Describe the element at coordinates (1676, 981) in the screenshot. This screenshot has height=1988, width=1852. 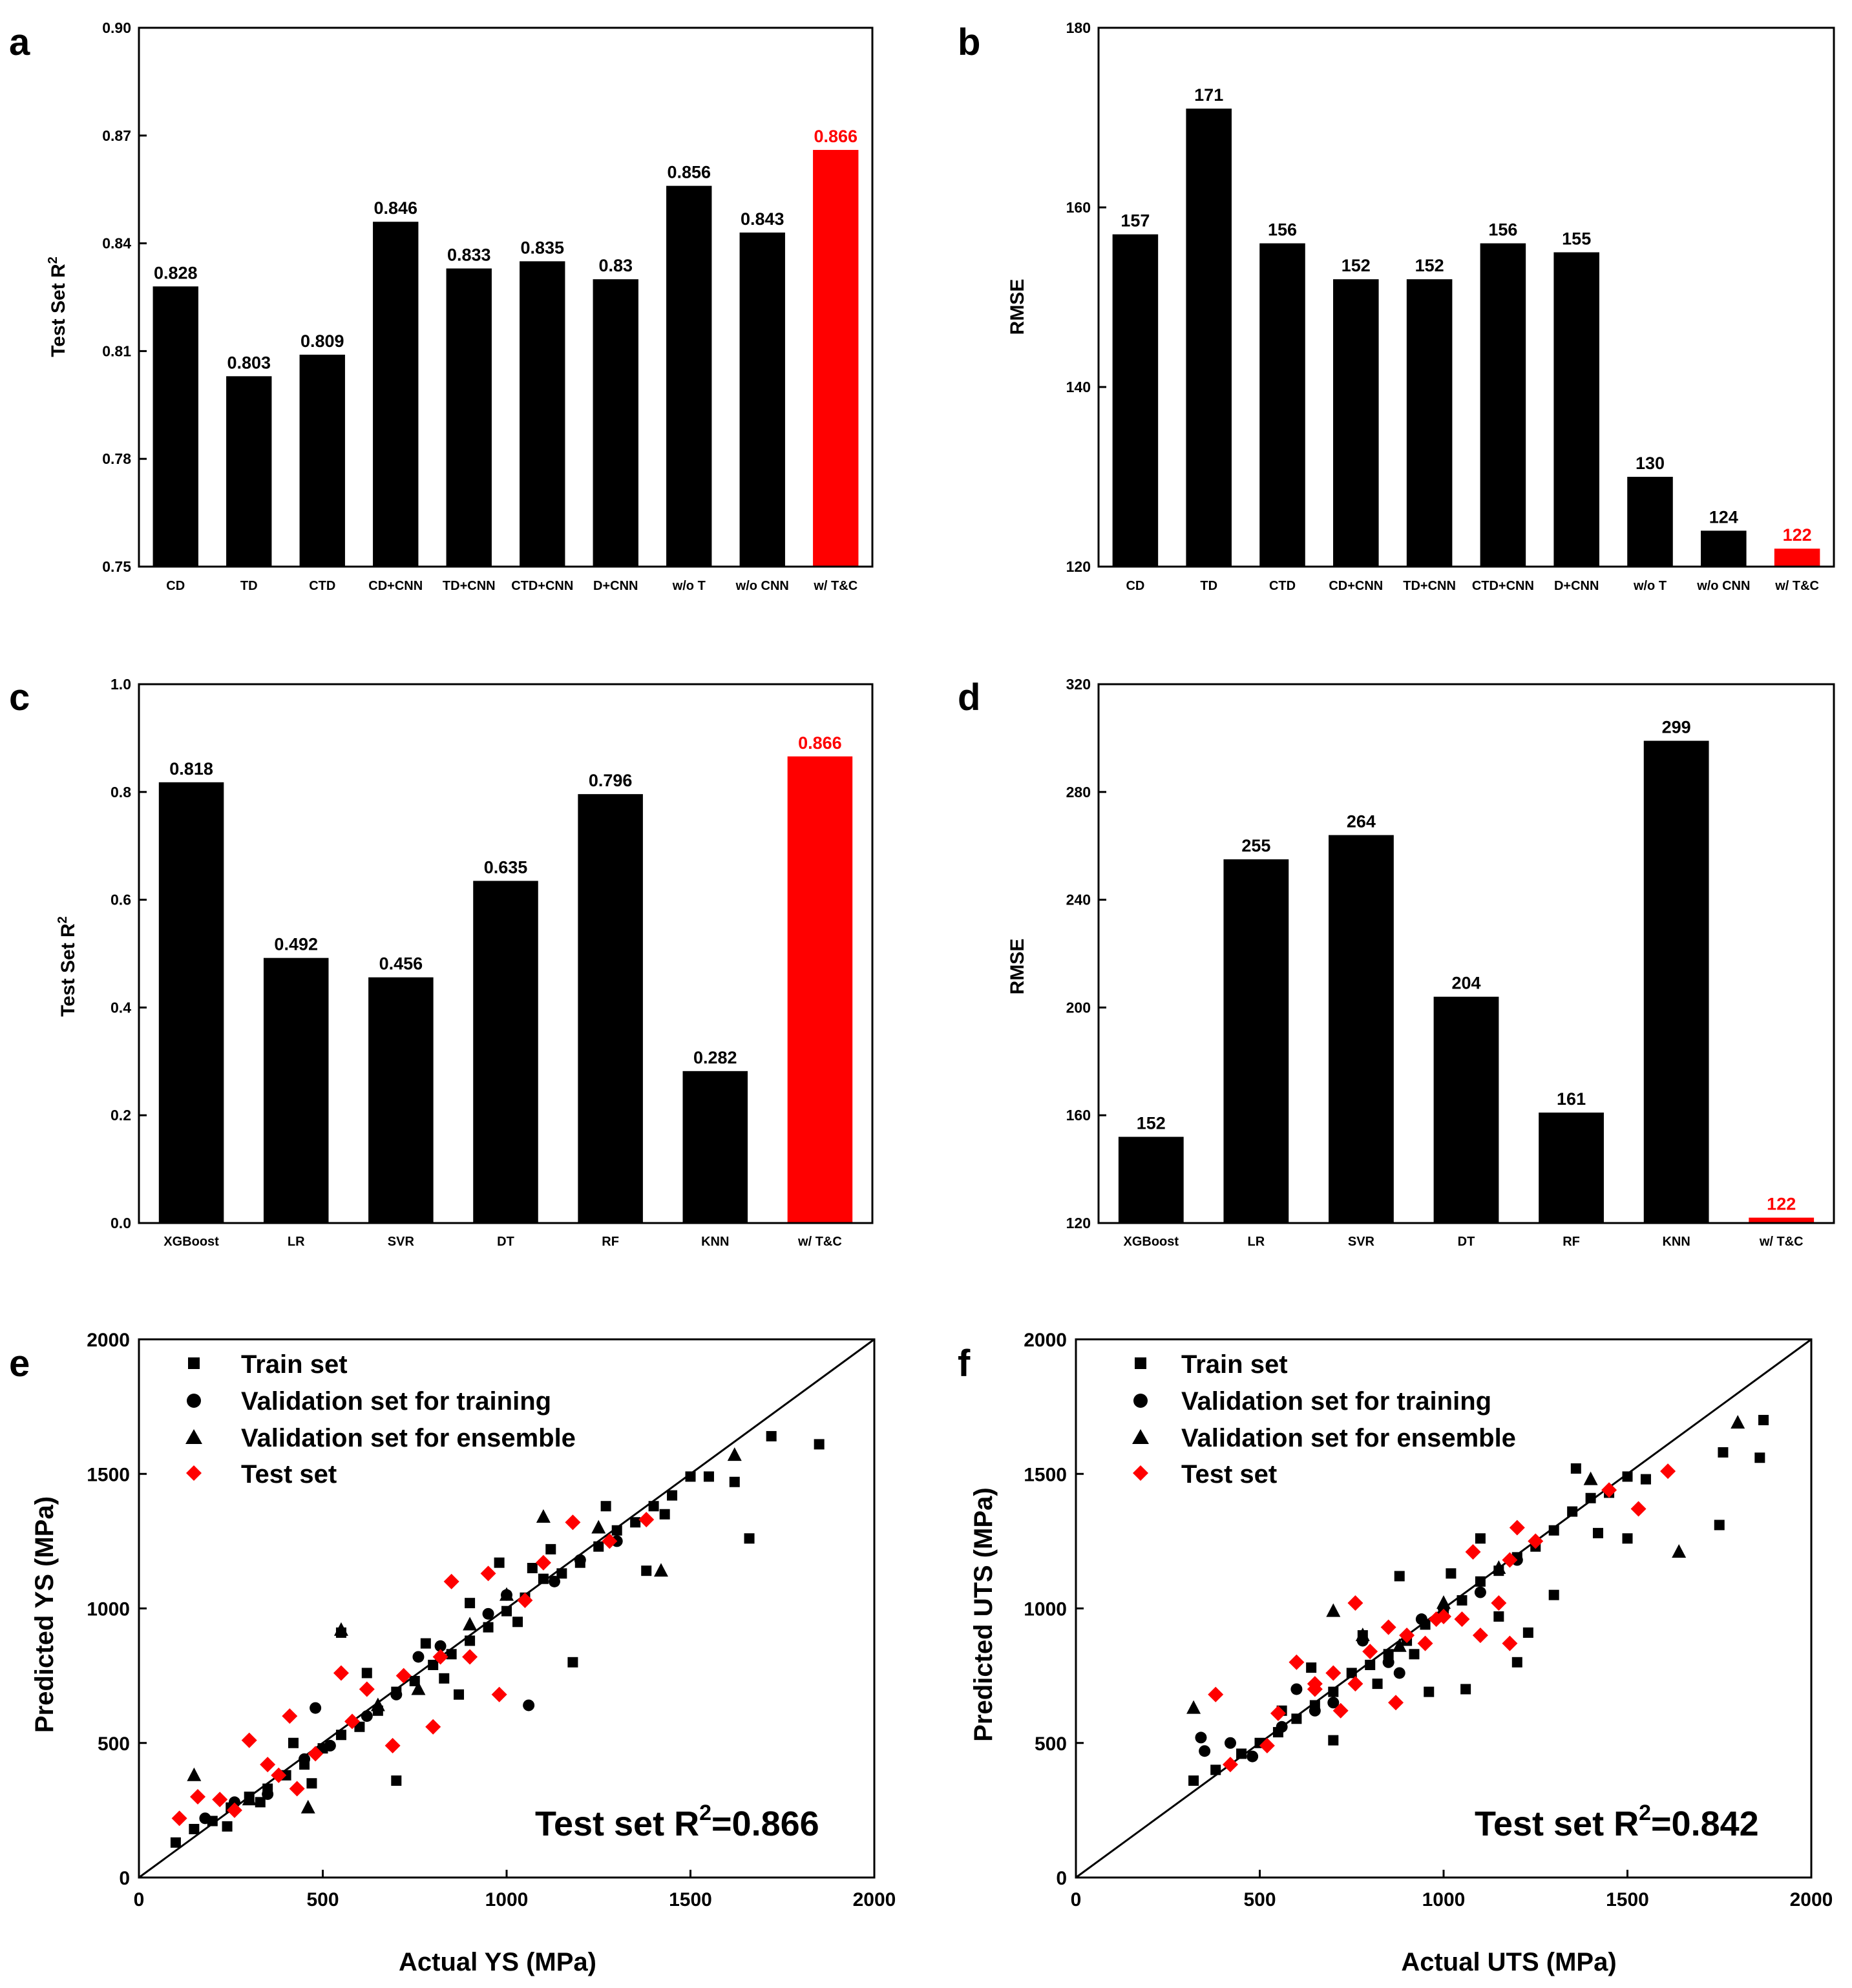
I see `bar-knn` at that location.